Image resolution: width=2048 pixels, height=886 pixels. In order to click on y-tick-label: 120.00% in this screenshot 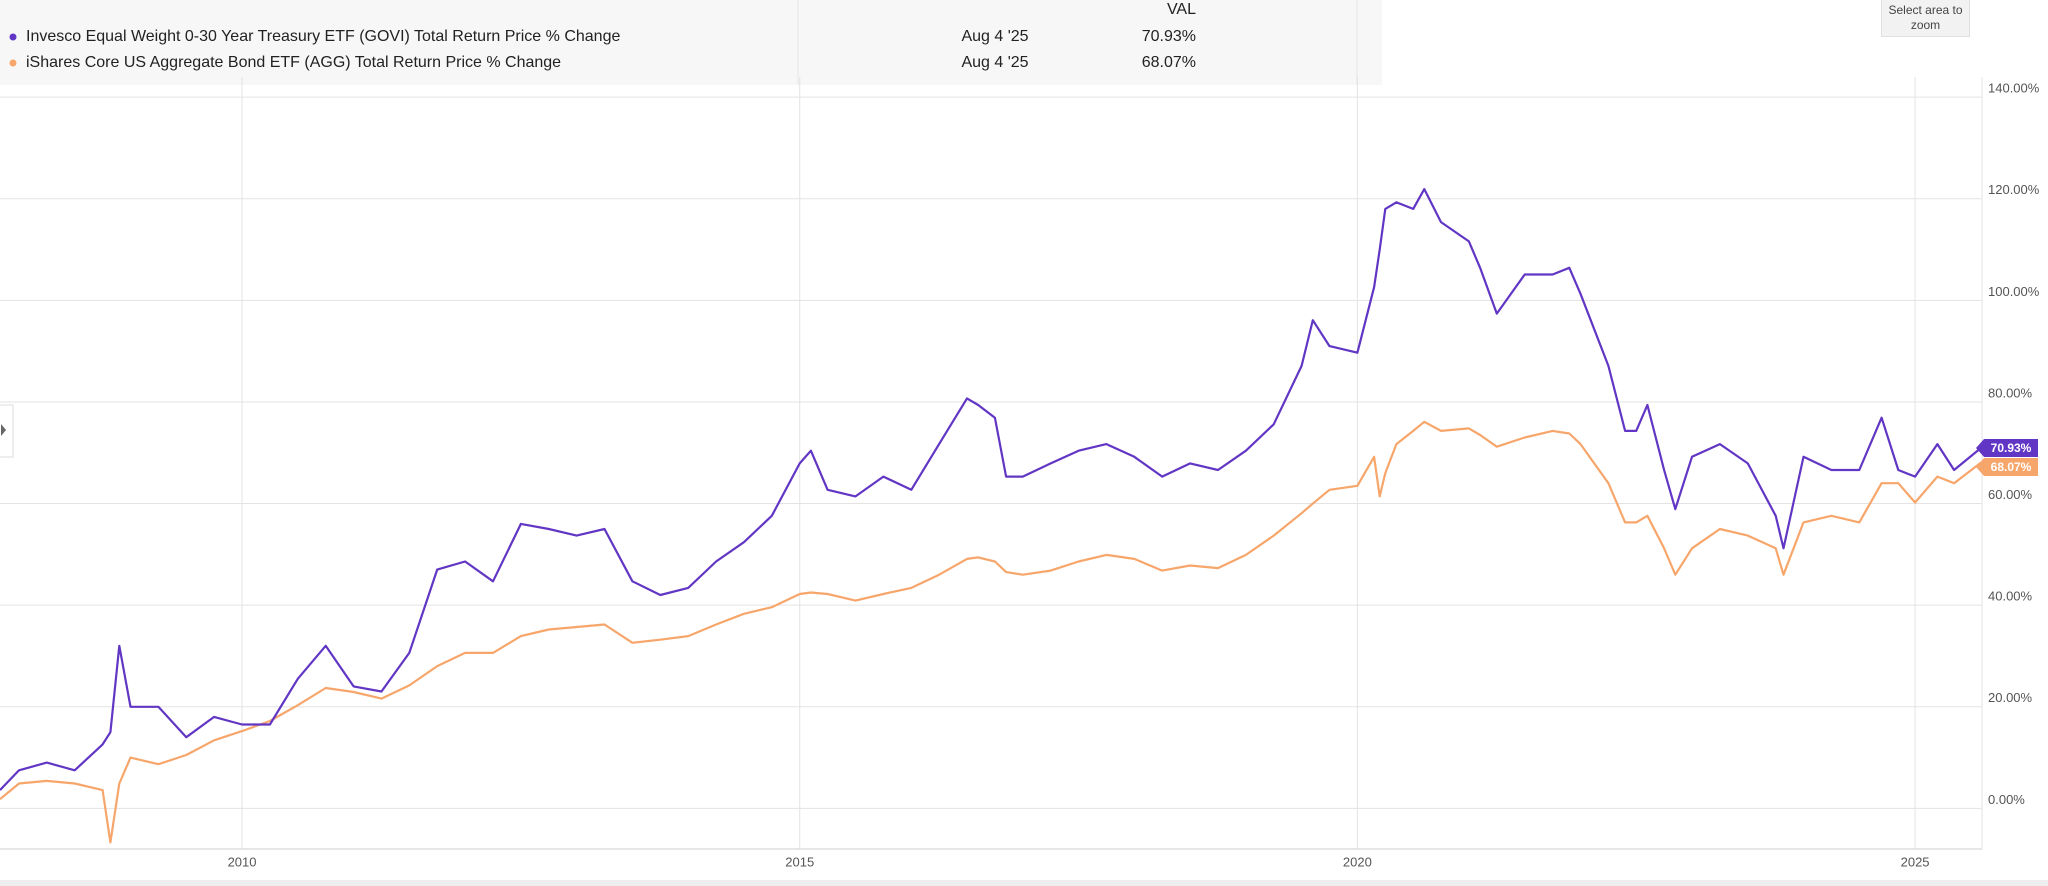, I will do `click(2014, 189)`.